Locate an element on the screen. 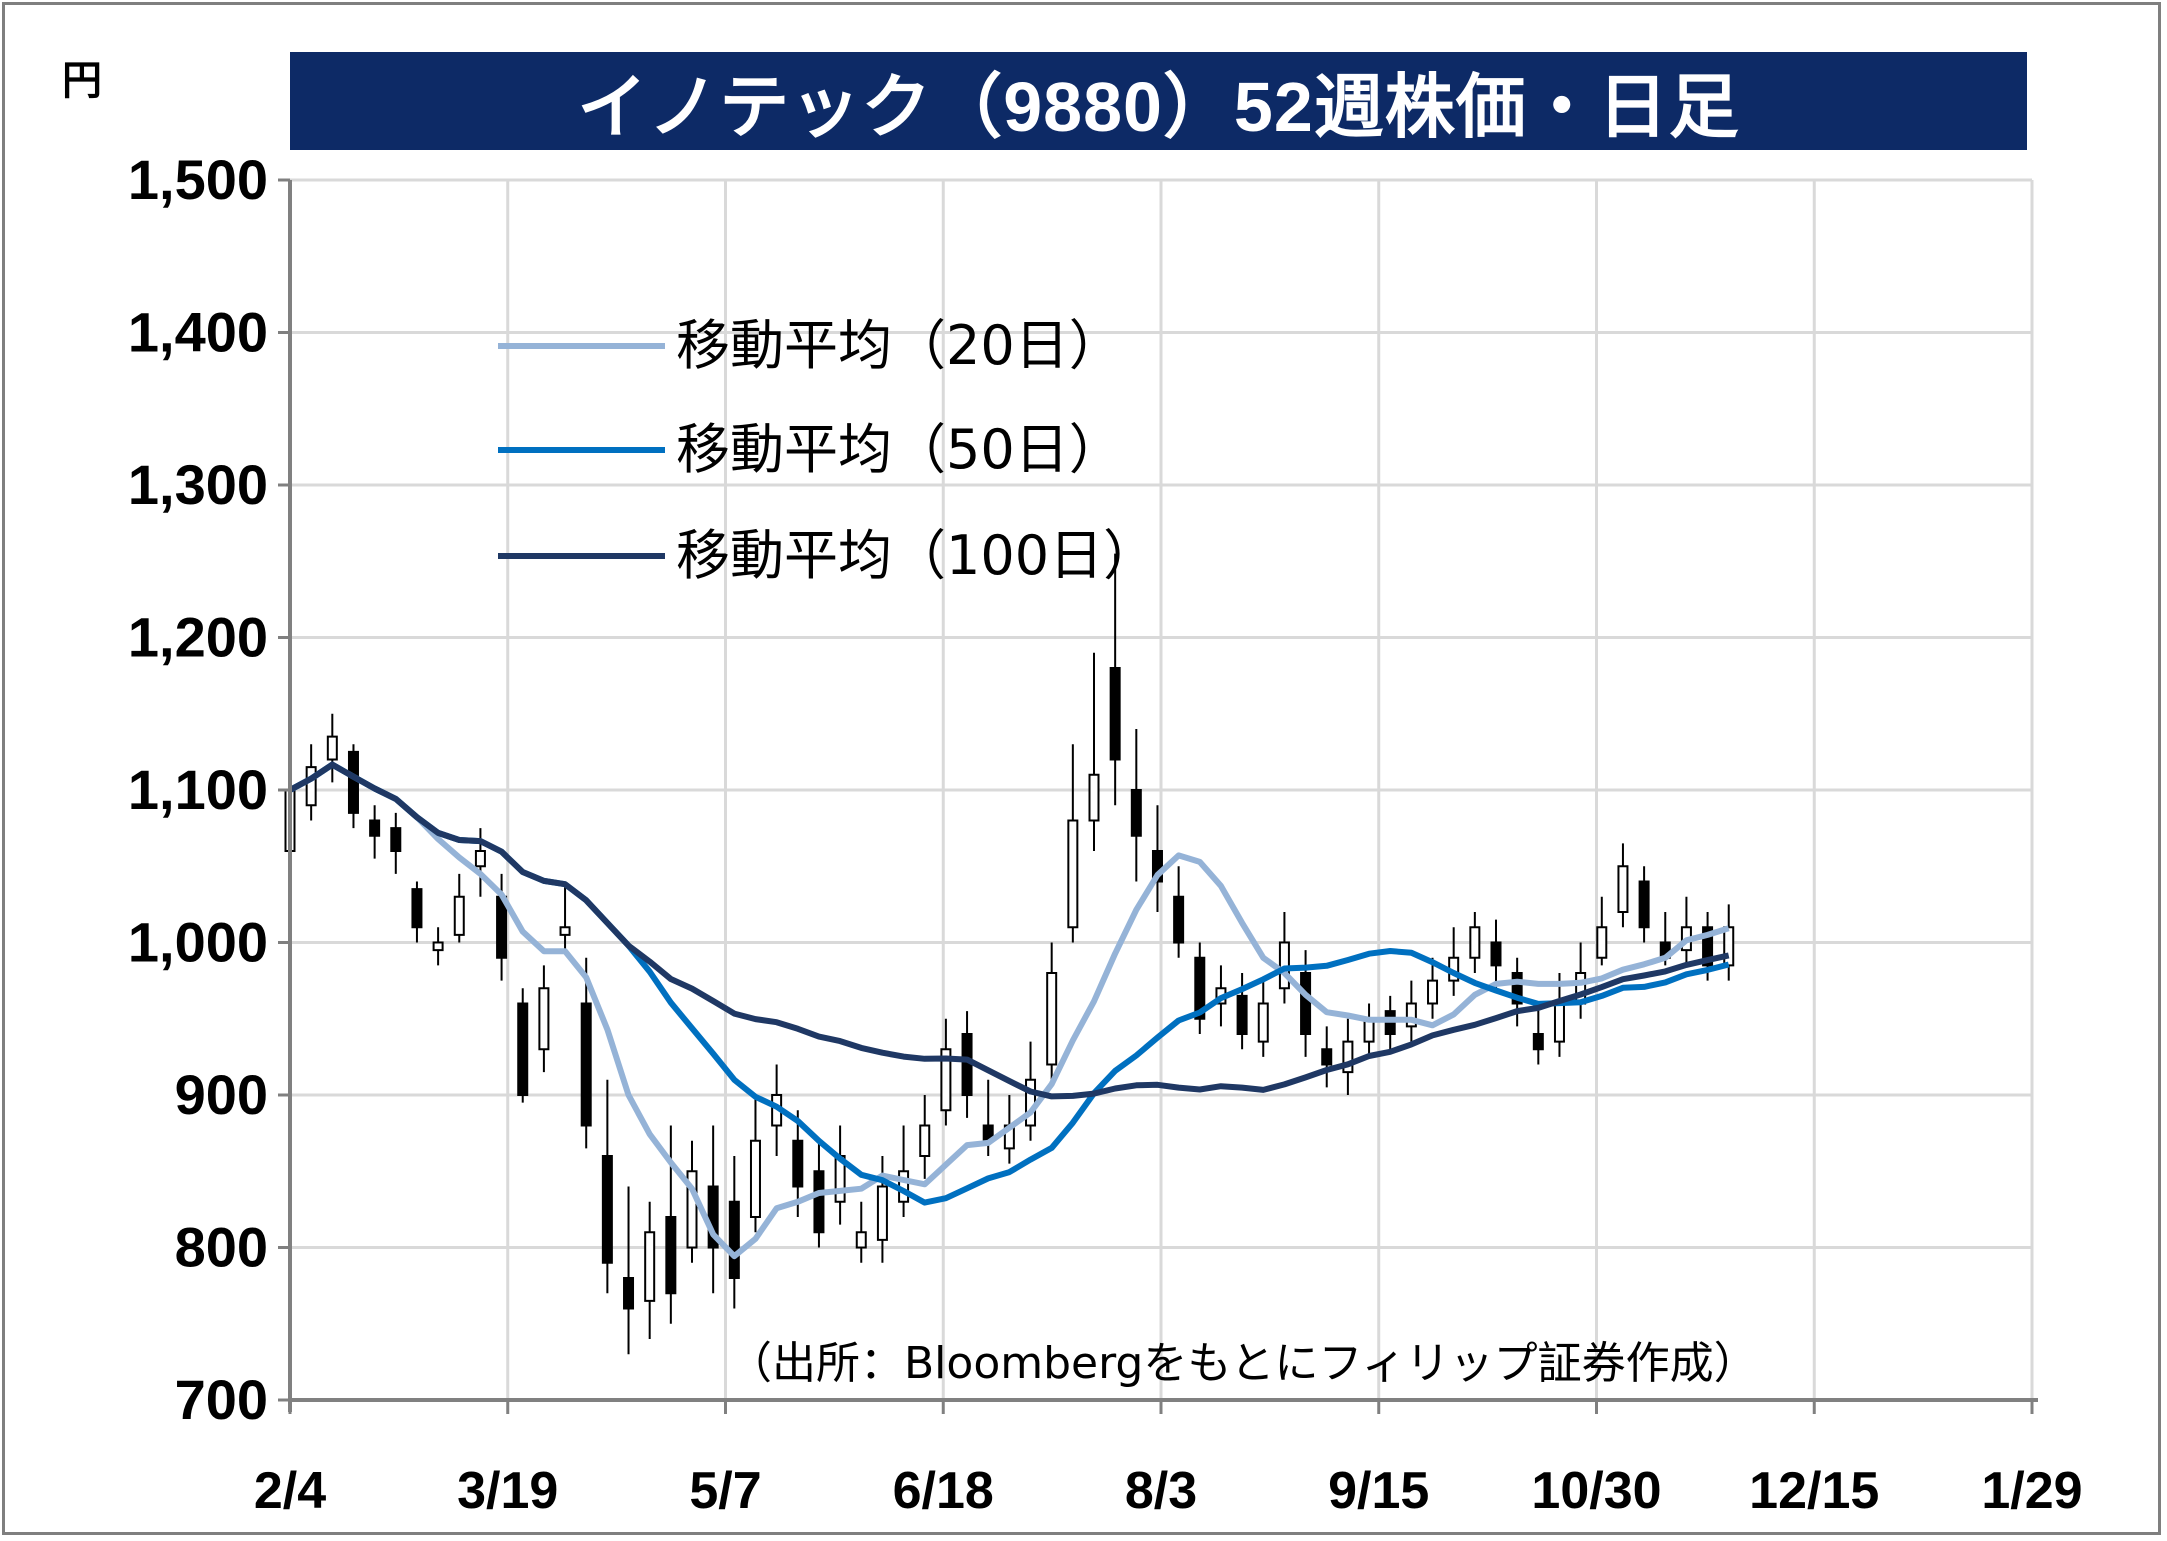  legend-label-ma20: 移動平均（20日） is located at coordinates (899, 345).